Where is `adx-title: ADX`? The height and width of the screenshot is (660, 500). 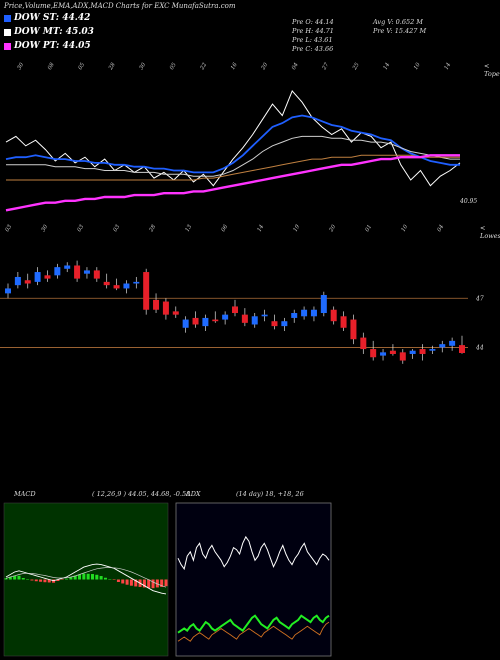
adx-title: ADX is located at coordinates (193, 494).